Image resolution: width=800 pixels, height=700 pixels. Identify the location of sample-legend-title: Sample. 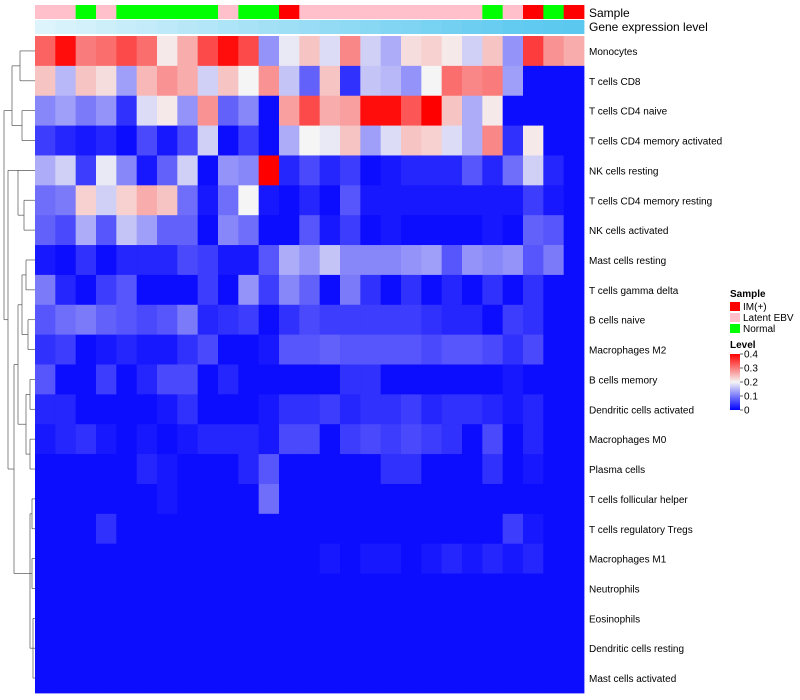
(748, 294).